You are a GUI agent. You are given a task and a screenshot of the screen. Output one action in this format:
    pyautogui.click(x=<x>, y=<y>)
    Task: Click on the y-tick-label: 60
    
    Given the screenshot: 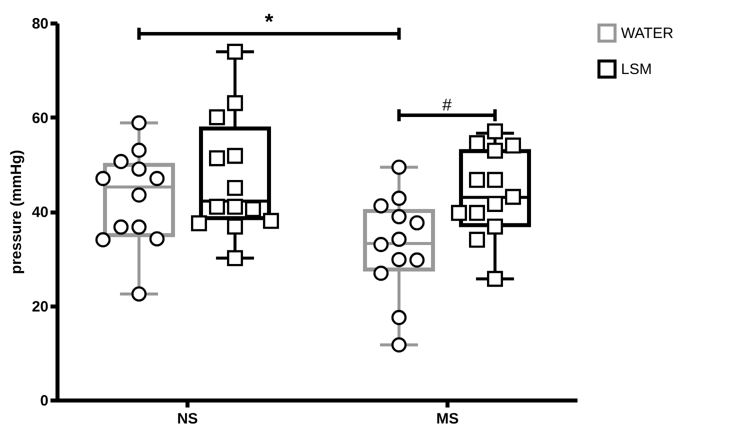 What is the action you would take?
    pyautogui.click(x=40, y=118)
    